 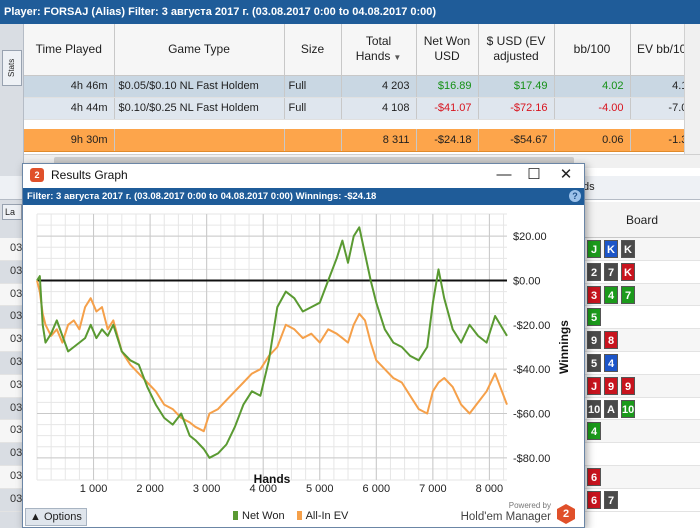 What do you see at coordinates (447, 108) in the screenshot?
I see `cell-net-won: -$41.07` at bounding box center [447, 108].